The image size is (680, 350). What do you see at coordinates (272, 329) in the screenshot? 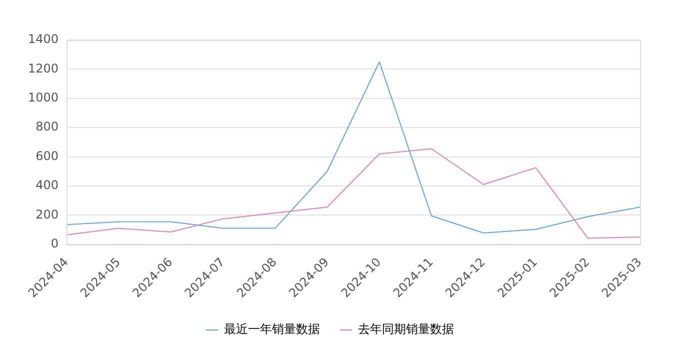
I see `legend-label: 最近一年销量数据` at bounding box center [272, 329].